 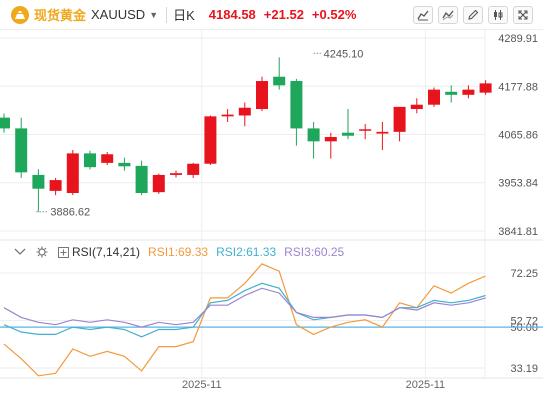 What do you see at coordinates (20, 14) in the screenshot?
I see `gold-logo-icon` at bounding box center [20, 14].